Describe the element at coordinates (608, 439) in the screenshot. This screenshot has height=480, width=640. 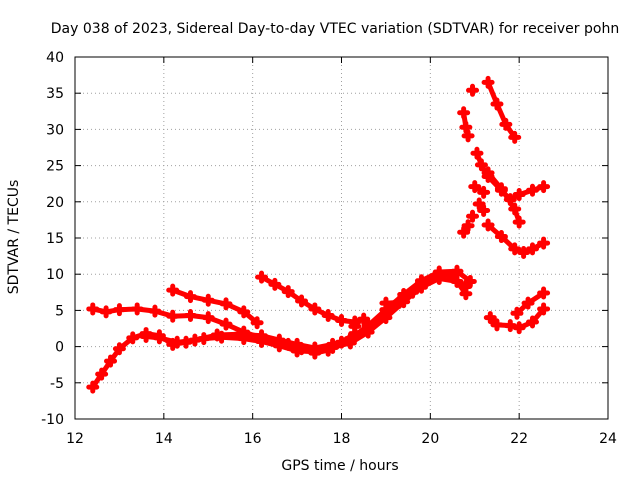
I see `x-tick-label: 24` at that location.